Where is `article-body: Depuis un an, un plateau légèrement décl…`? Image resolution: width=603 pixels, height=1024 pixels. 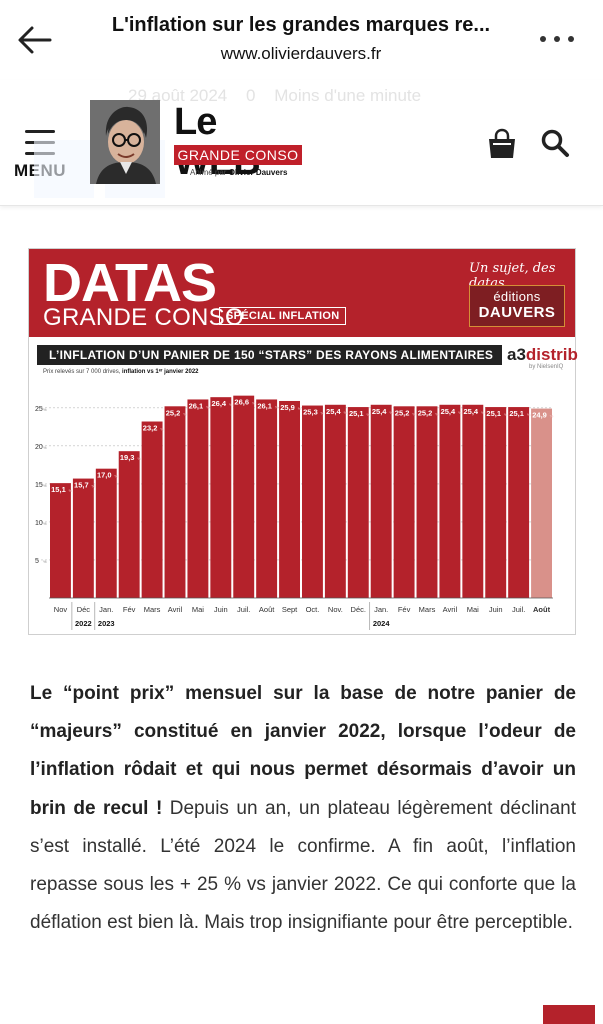 article-body: Depuis un an, un plateau légèrement décl… is located at coordinates (303, 865).